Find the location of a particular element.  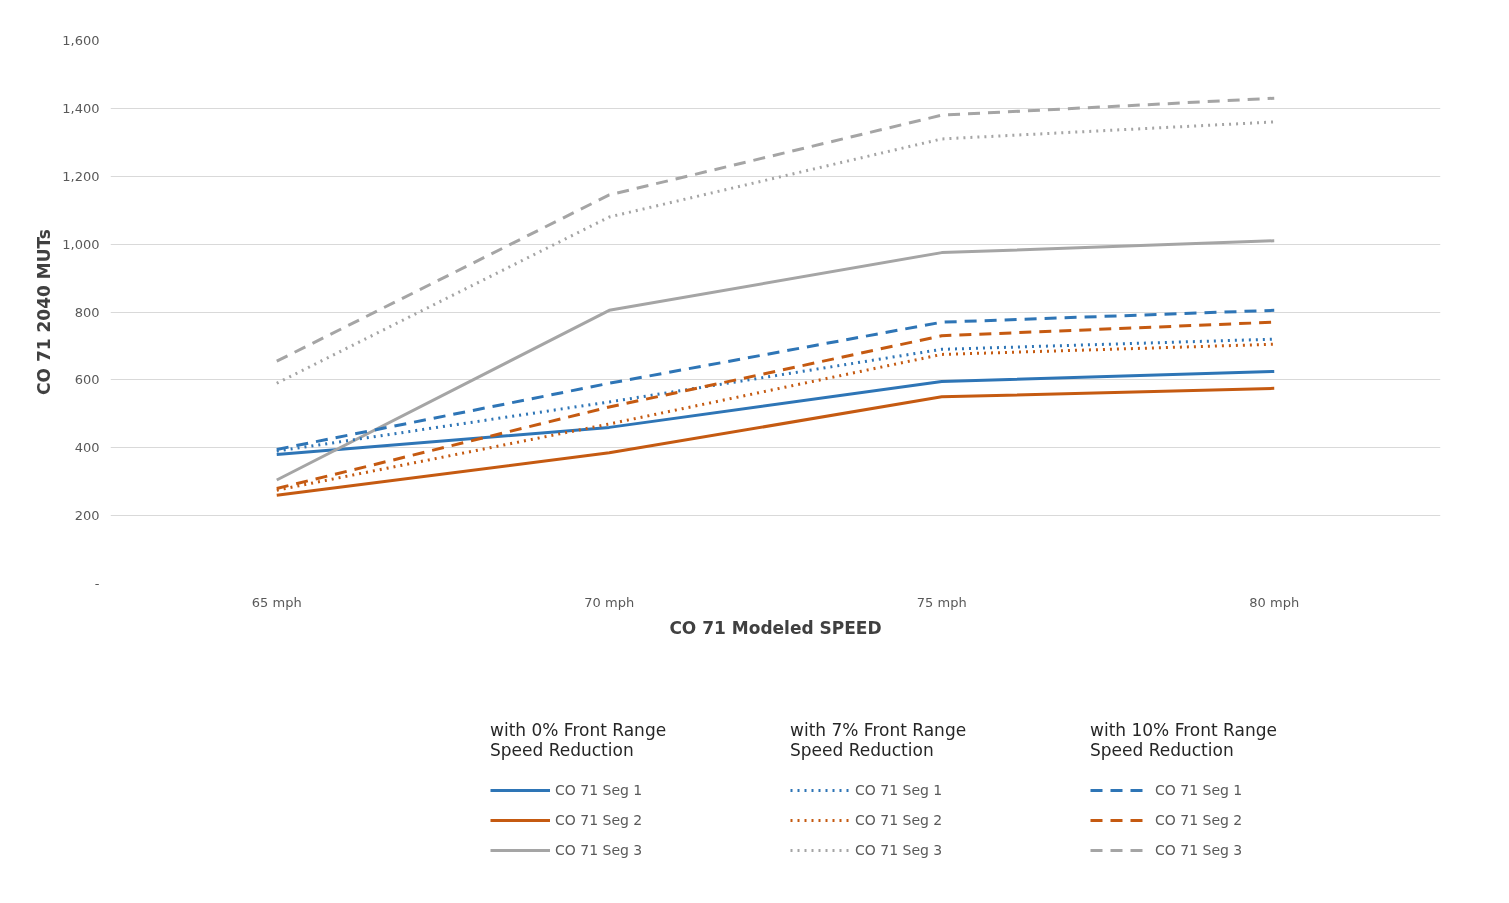

y-tick-label: 1,000 is located at coordinates (81, 244).